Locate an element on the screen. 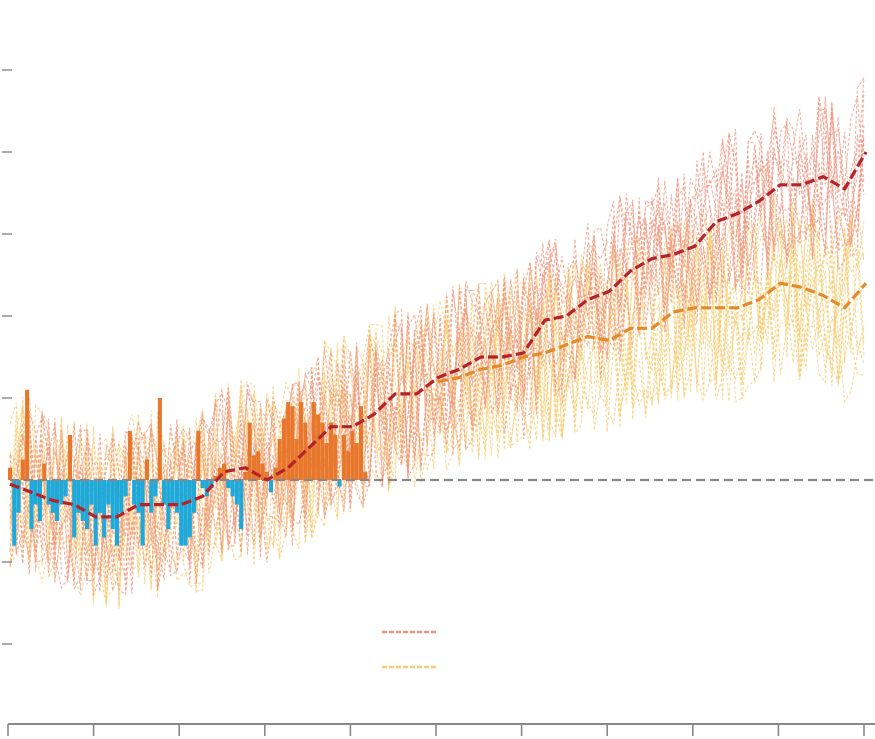  bar-1983 is located at coordinates (365, 475).